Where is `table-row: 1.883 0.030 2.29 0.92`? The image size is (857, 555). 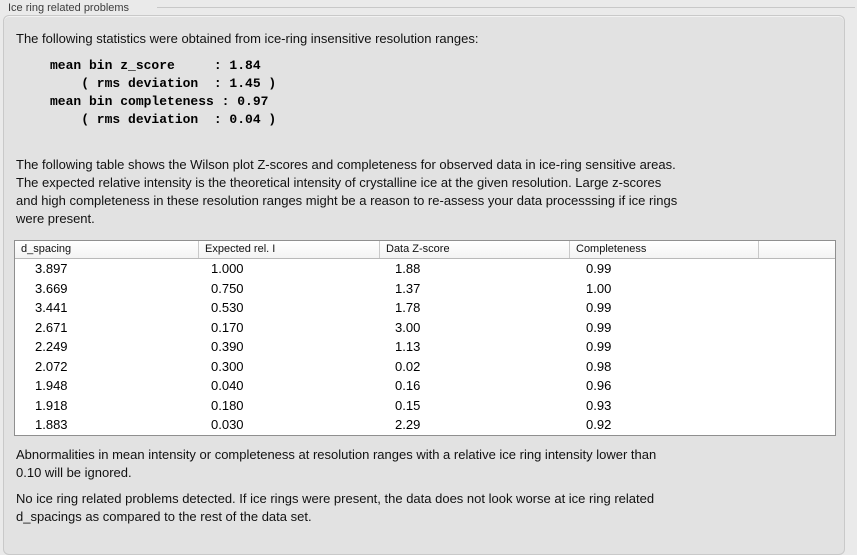 table-row: 1.883 0.030 2.29 0.92 is located at coordinates (425, 425).